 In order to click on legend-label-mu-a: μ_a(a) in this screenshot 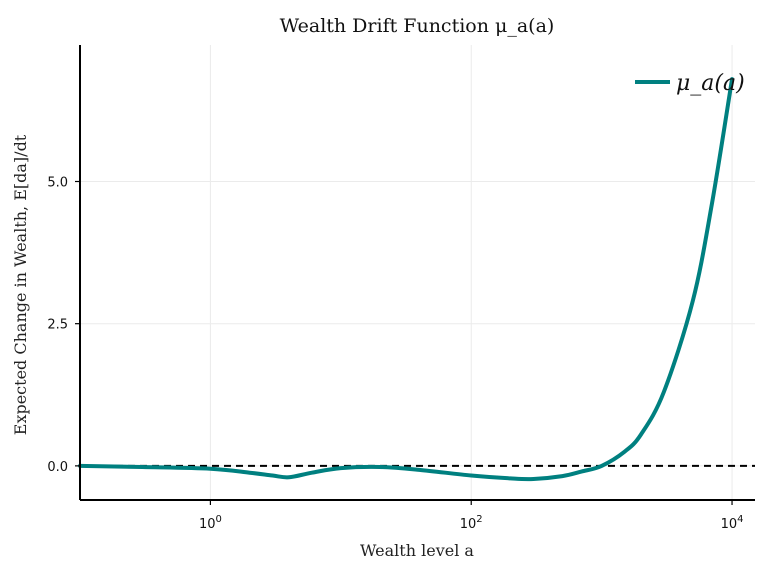, I will do `click(710, 83)`.